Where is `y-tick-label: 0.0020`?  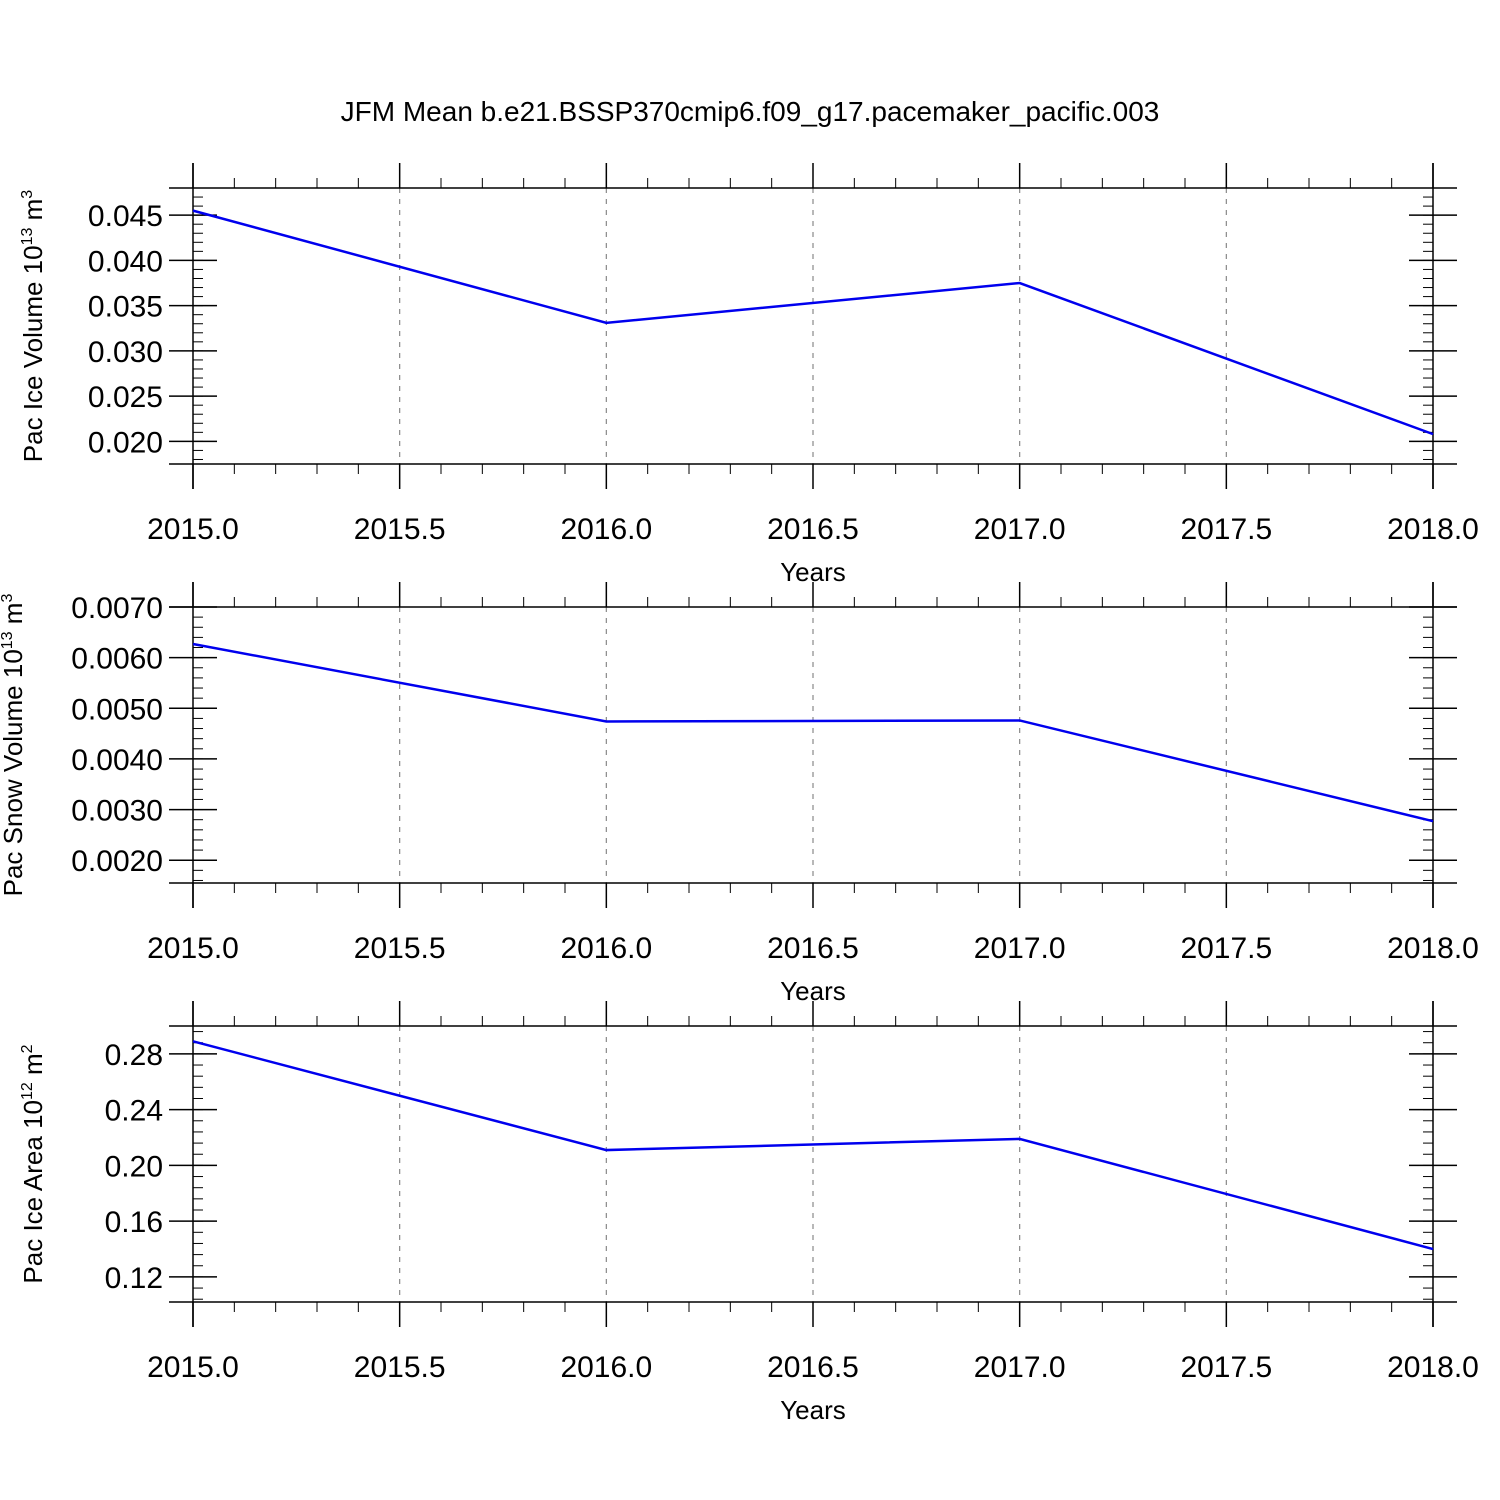 y-tick-label: 0.0020 is located at coordinates (117, 861).